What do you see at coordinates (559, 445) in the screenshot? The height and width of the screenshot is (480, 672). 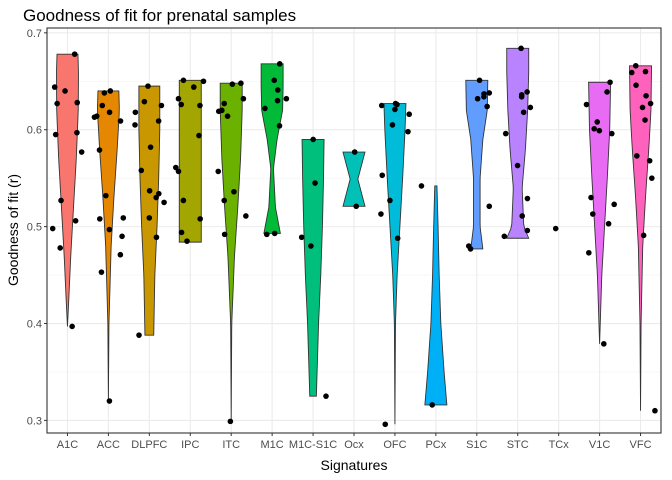 I see `x-tick-label: TCx` at bounding box center [559, 445].